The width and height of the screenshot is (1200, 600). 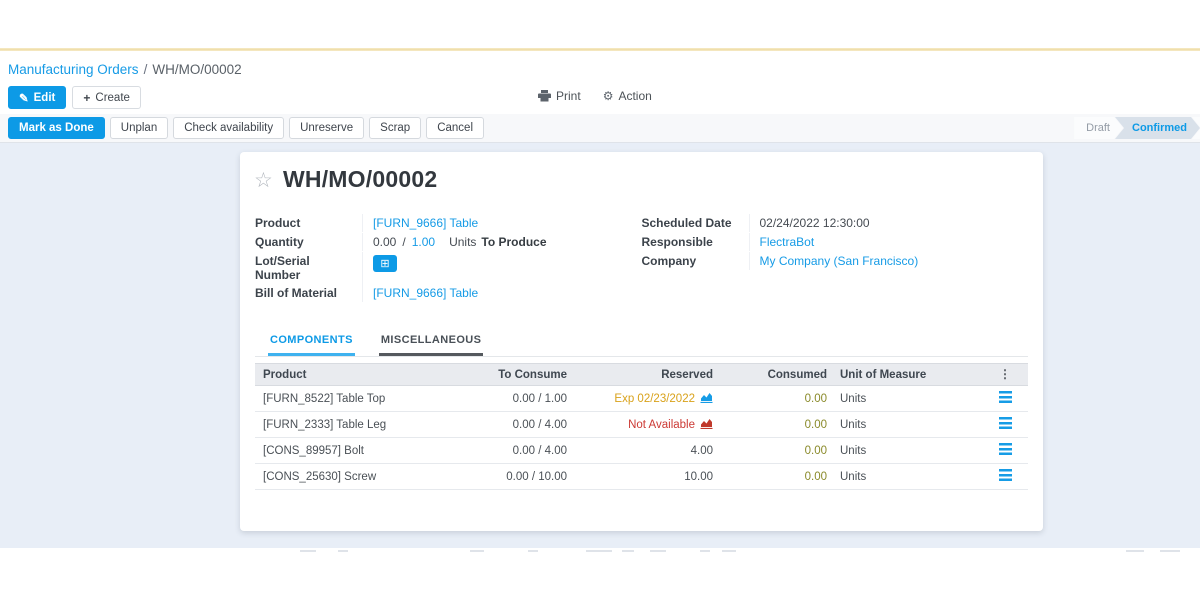 What do you see at coordinates (1157, 128) in the screenshot?
I see `status-stage-confirmed: Confirmed` at bounding box center [1157, 128].